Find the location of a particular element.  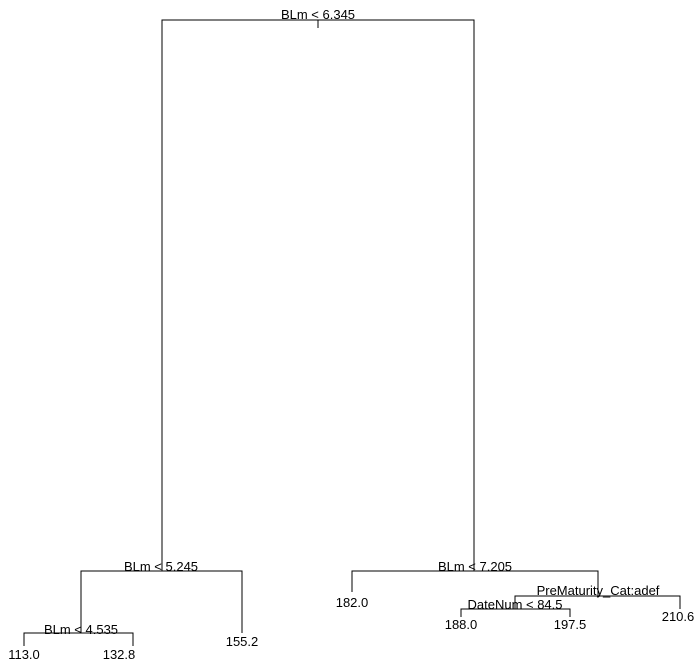

leaf-value-188: 188.0 is located at coordinates (461, 624).